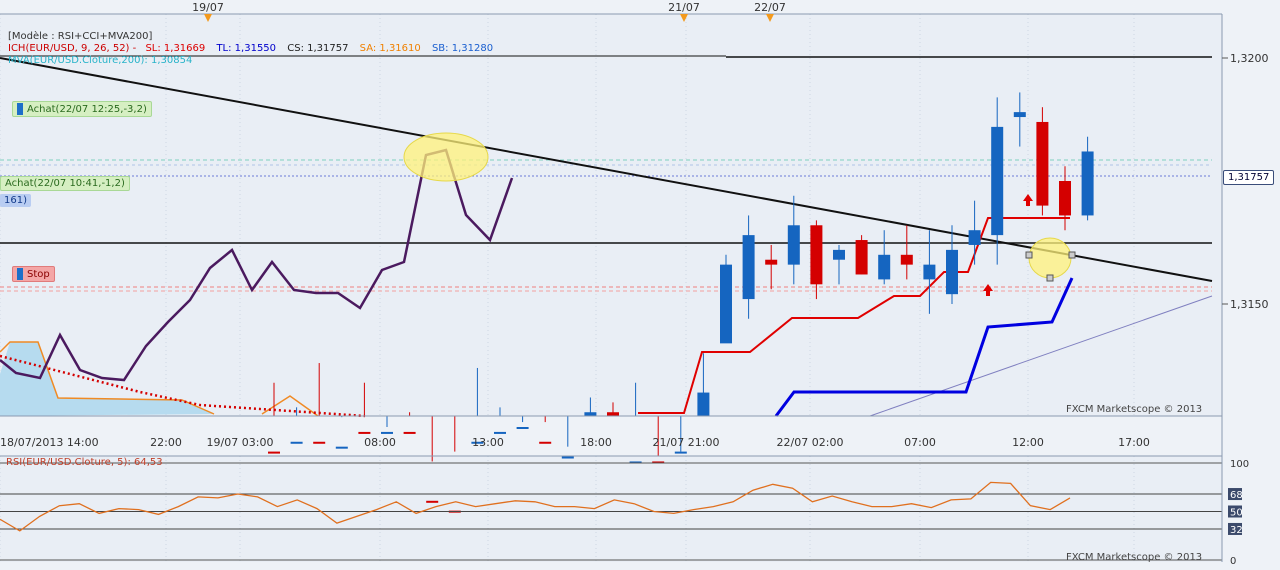 This screenshot has width=1280, height=570. I want to click on buy-order-2: Achat(22/07 10:41,-1,2), so click(65, 183).